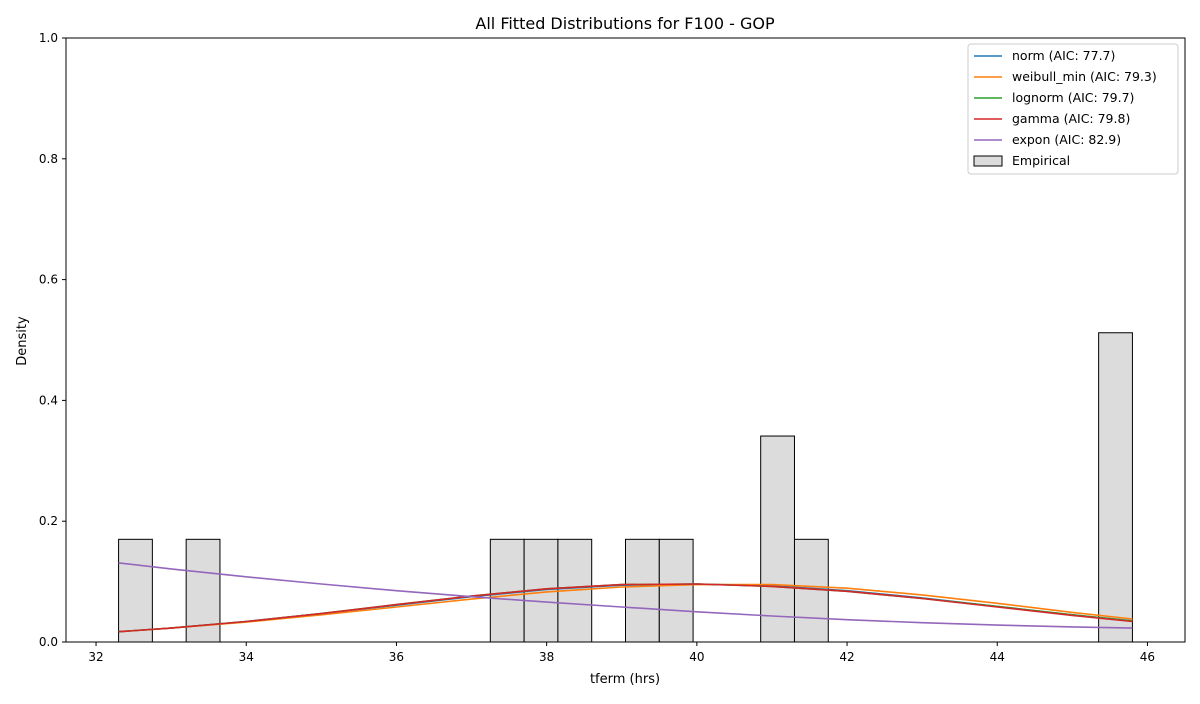 The height and width of the screenshot is (704, 1200). What do you see at coordinates (696, 657) in the screenshot?
I see `x-tick-label-4: 40` at bounding box center [696, 657].